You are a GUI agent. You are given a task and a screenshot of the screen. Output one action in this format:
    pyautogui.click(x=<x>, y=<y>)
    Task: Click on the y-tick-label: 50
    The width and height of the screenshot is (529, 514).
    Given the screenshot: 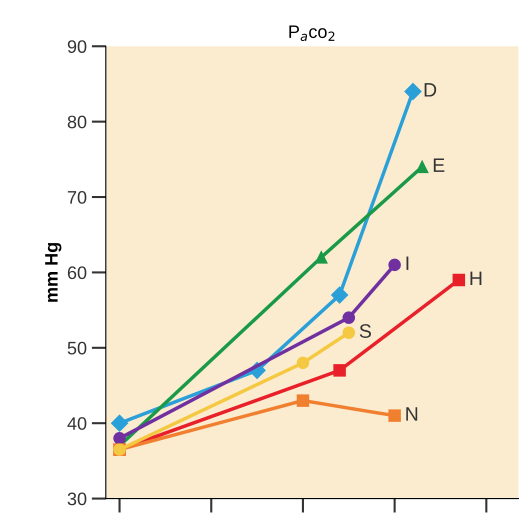 What is the action you would take?
    pyautogui.click(x=77, y=348)
    